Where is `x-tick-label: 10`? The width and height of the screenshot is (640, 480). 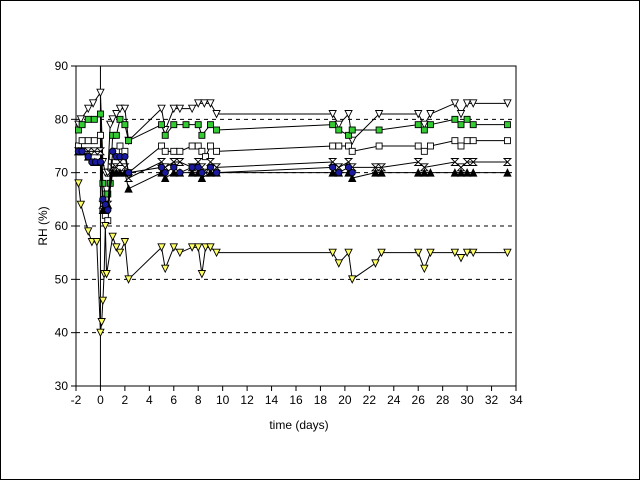 x-tick-label: 10 is located at coordinates (223, 400).